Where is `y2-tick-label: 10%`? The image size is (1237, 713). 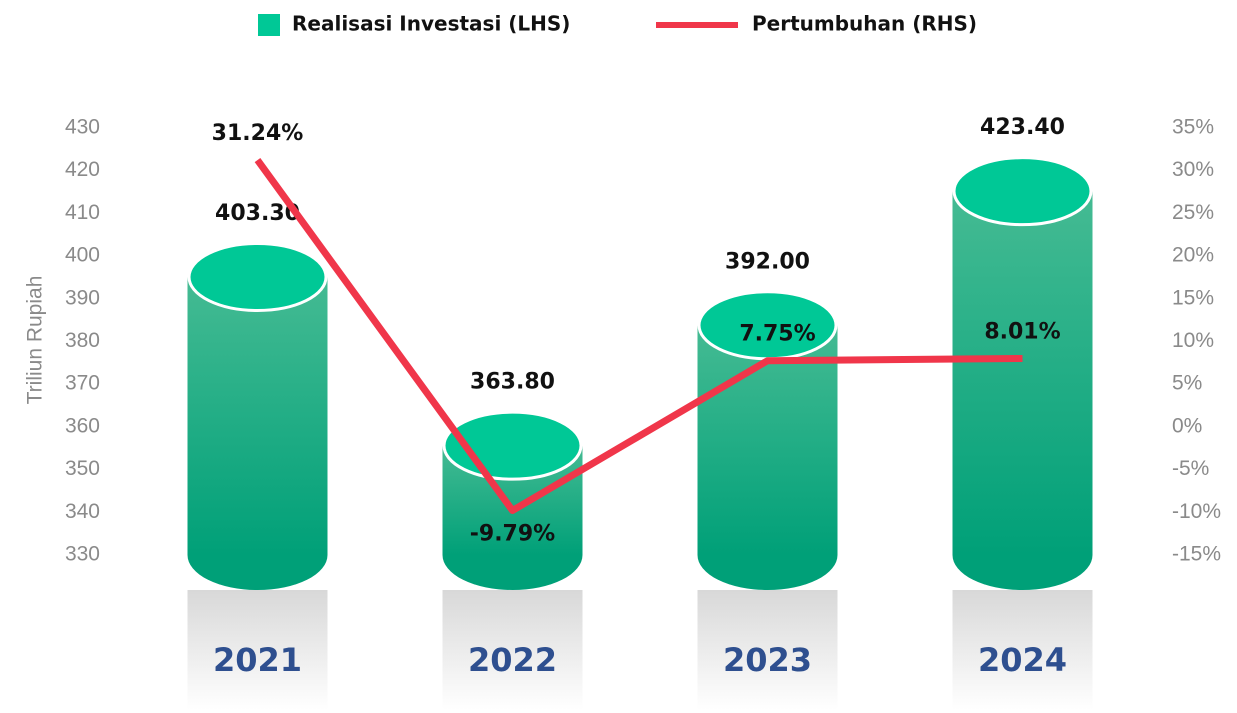
y2-tick-label: 10% is located at coordinates (1193, 340).